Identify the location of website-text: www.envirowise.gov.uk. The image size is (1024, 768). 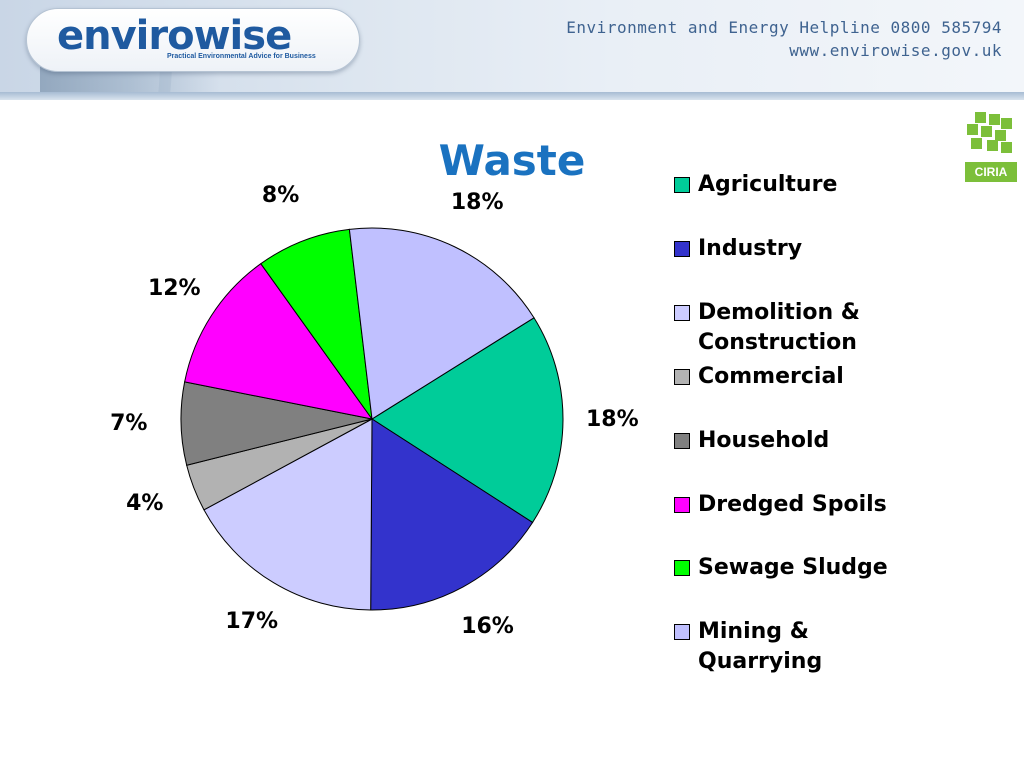
(895, 50).